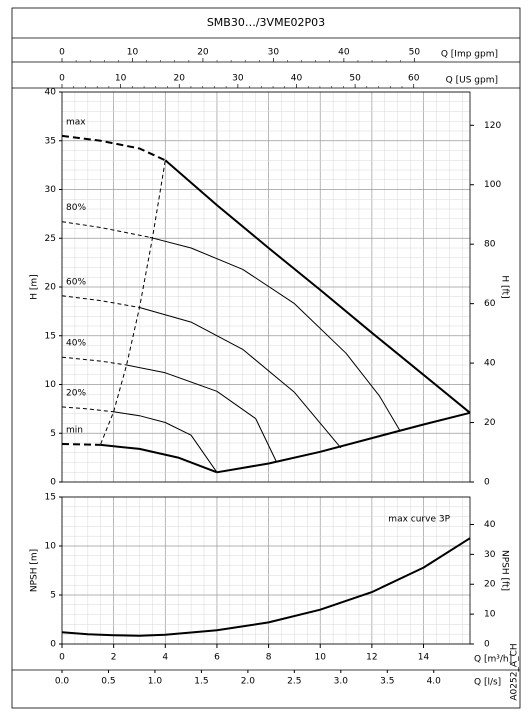 Image resolution: width=532 pixels, height=716 pixels. I want to click on curve-label: max, so click(76, 122).